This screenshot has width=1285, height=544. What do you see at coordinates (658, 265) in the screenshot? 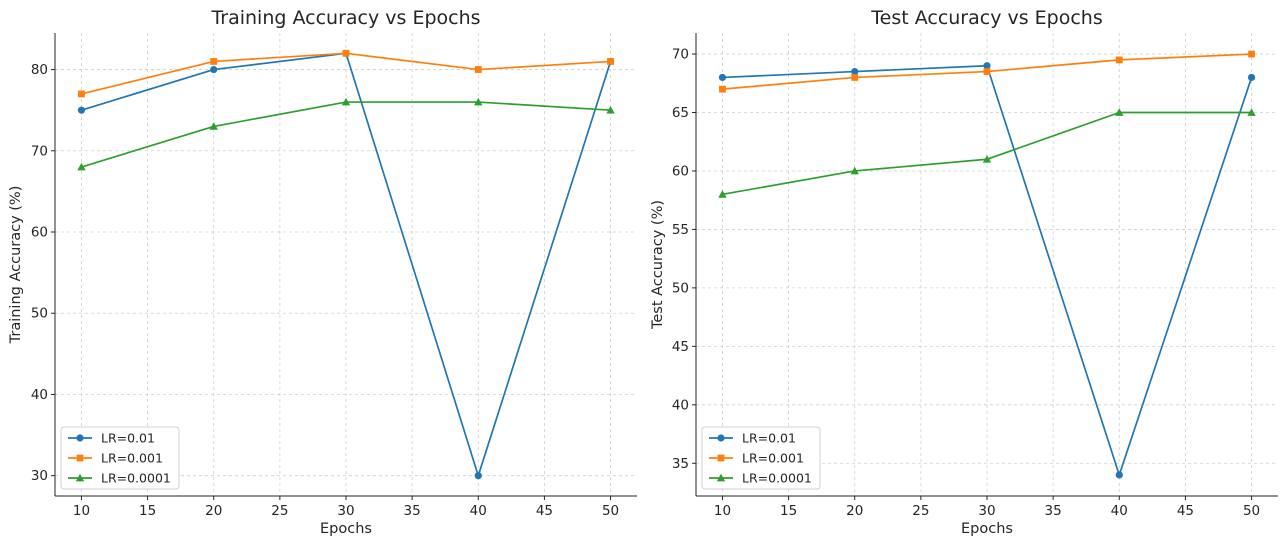
I see `y-axis-label: Test Accuracy (%)` at bounding box center [658, 265].